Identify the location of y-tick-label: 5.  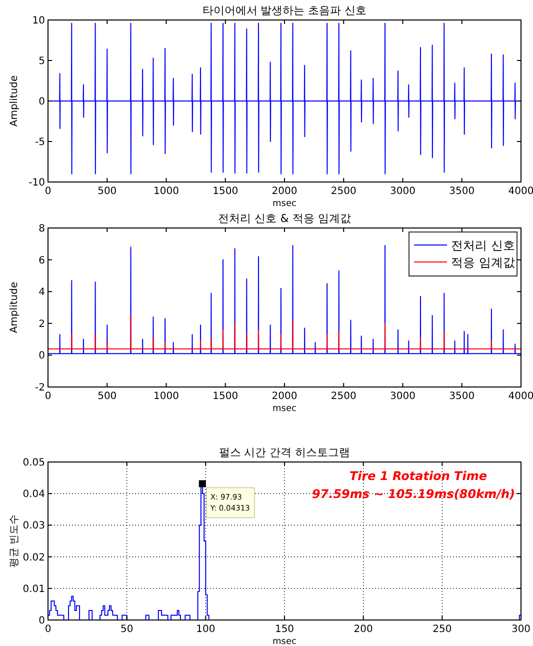
(41, 61).